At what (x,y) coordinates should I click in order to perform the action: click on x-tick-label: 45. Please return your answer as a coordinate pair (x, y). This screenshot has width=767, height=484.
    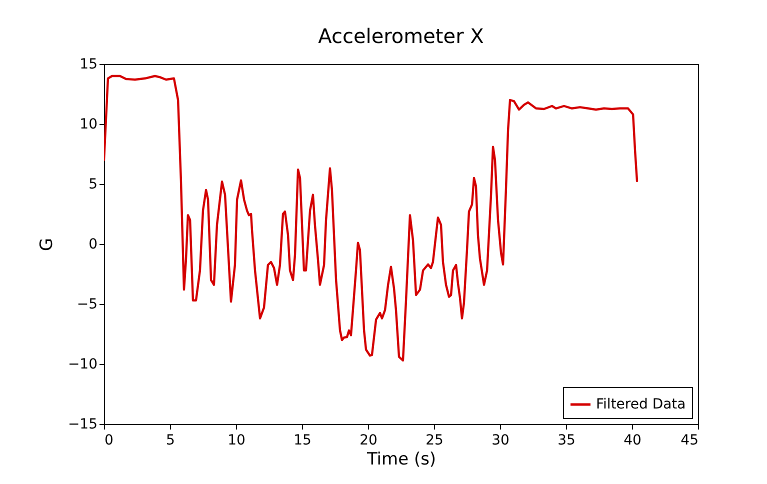
    Looking at the image, I should click on (689, 440).